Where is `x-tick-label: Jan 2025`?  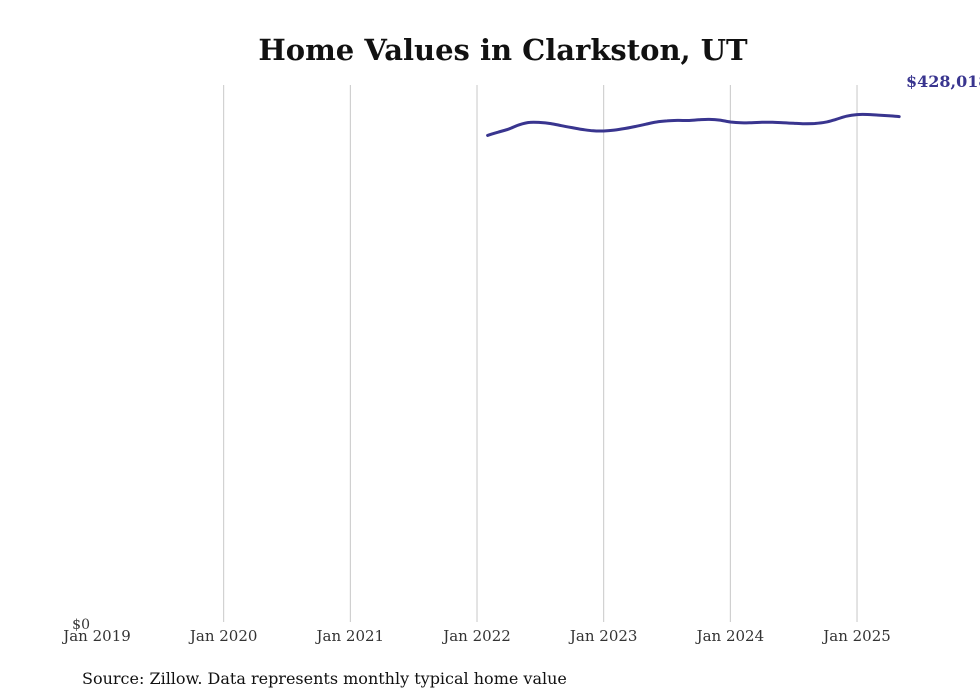
x-tick-label: Jan 2025 is located at coordinates (856, 636).